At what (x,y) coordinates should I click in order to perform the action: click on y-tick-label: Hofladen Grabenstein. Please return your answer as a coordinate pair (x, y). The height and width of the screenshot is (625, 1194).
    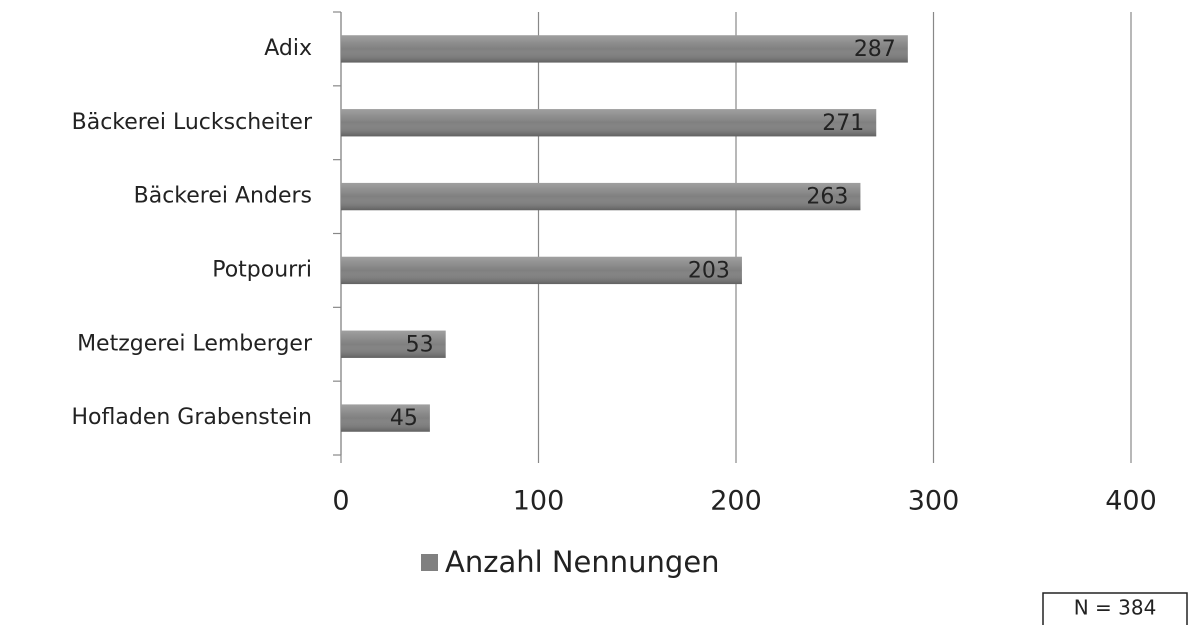
    Looking at the image, I should click on (192, 417).